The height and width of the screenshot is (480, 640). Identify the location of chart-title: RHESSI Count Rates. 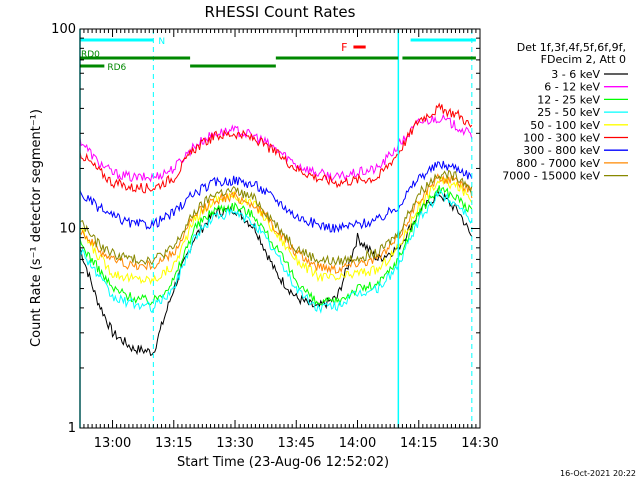
(280, 12).